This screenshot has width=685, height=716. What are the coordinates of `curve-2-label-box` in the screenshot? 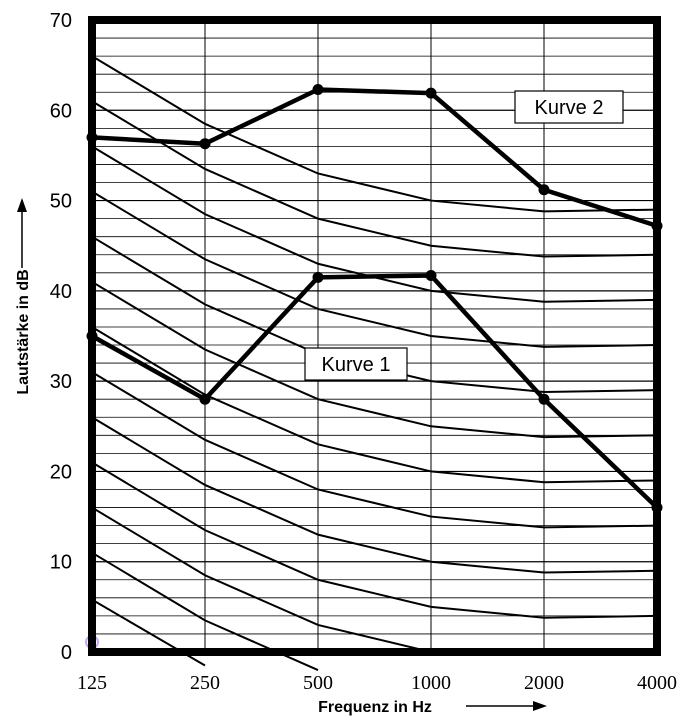 It's located at (569, 107).